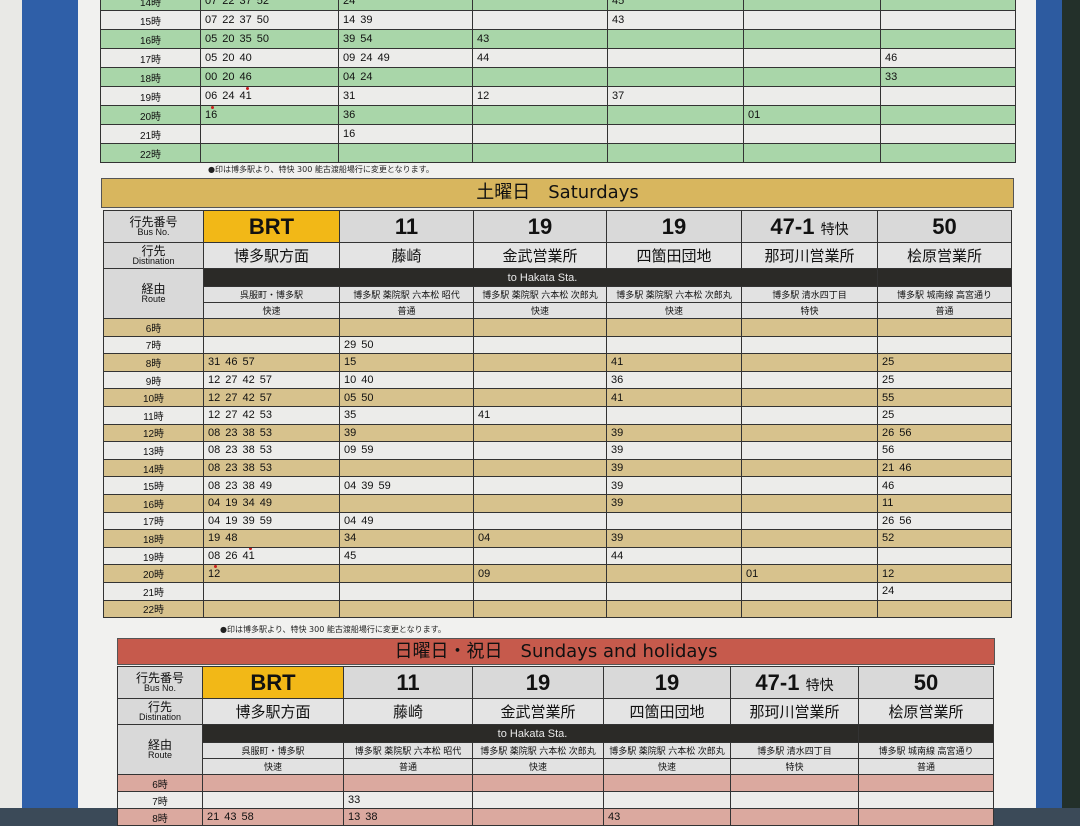 Image resolution: width=1080 pixels, height=826 pixels. What do you see at coordinates (245, 94) in the screenshot?
I see `marked-departure-time: 41` at bounding box center [245, 94].